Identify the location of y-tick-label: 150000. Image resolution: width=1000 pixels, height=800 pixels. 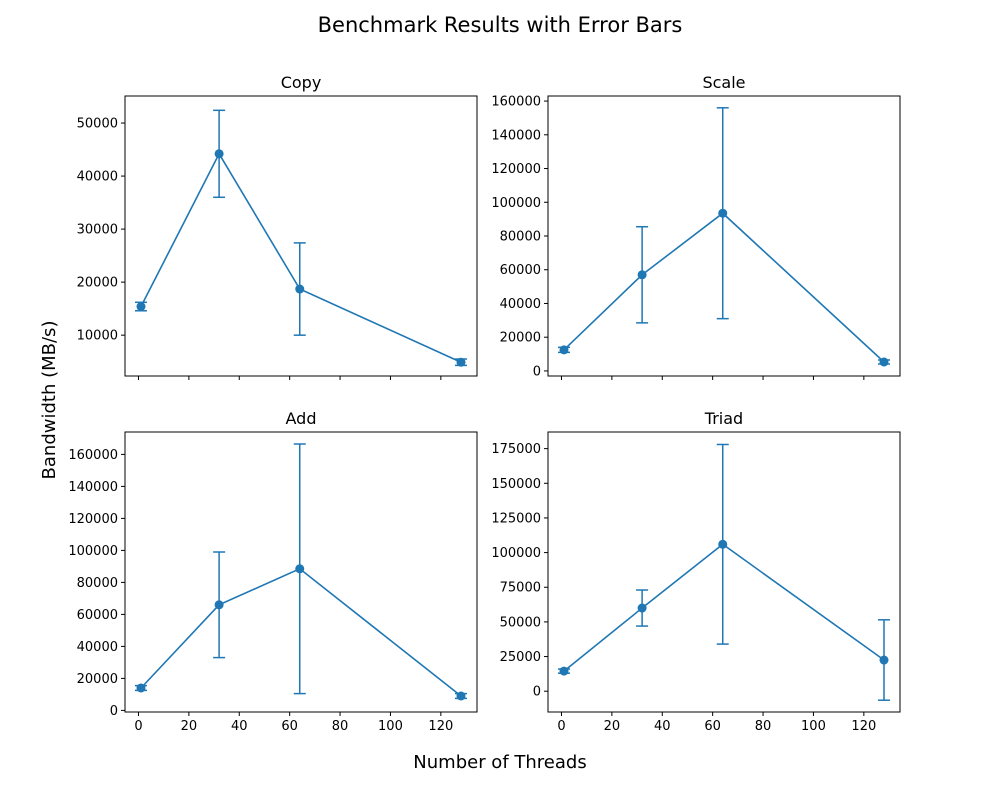
(516, 484).